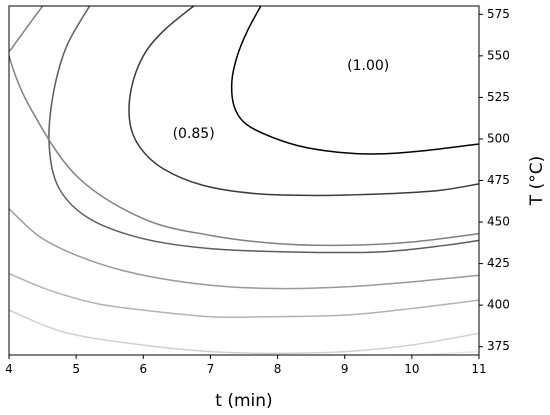 Image resolution: width=550 pixels, height=415 pixels. I want to click on y-axis: 375 400 425 450 475 500 525 550 575, so click(494, 180).